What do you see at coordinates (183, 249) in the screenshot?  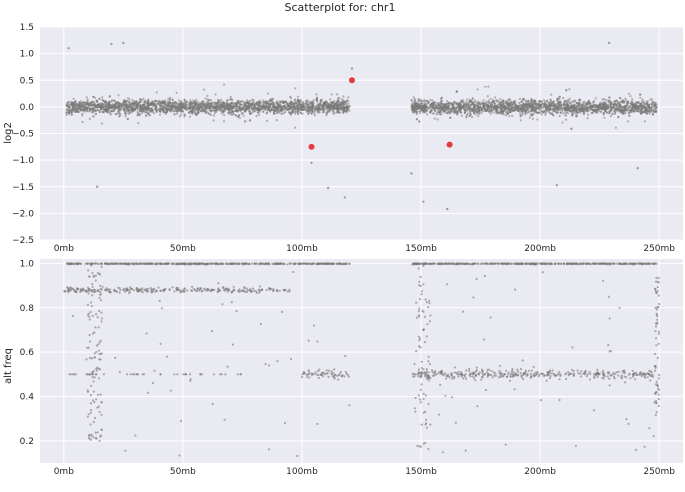 I see `x-tick-label: 50mb` at bounding box center [183, 249].